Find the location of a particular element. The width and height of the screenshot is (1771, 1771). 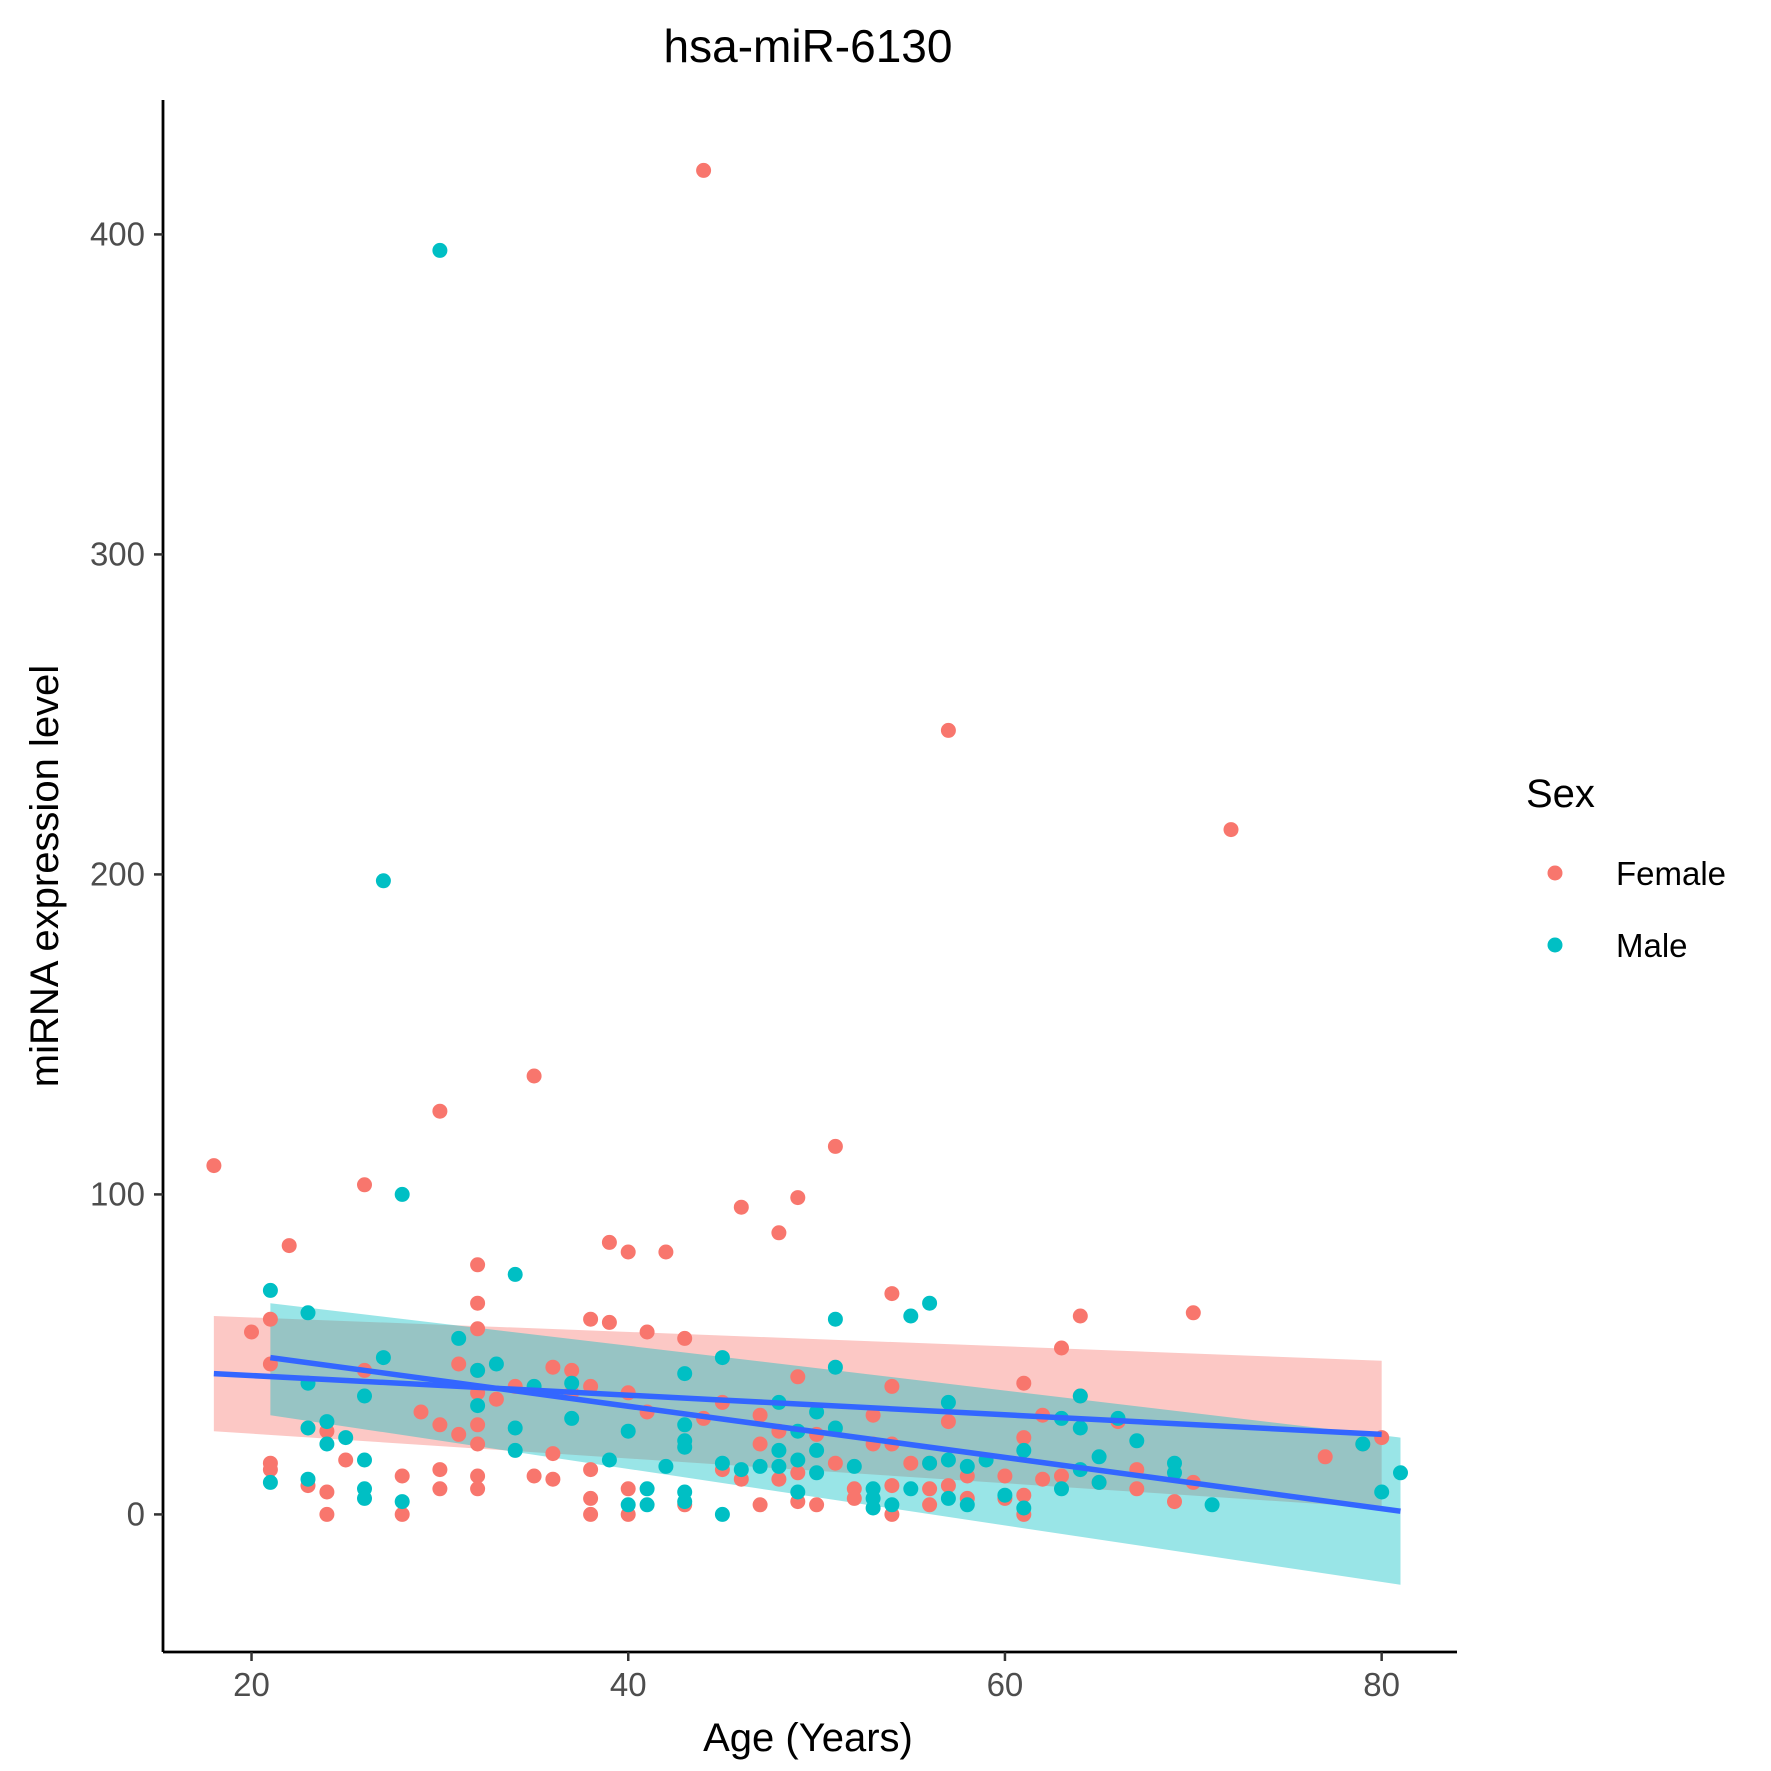

y-tick-label: 100 is located at coordinates (117, 1193).